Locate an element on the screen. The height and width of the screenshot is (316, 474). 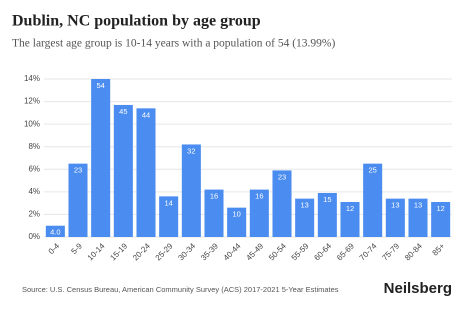
data-label: 25 is located at coordinates (372, 170).